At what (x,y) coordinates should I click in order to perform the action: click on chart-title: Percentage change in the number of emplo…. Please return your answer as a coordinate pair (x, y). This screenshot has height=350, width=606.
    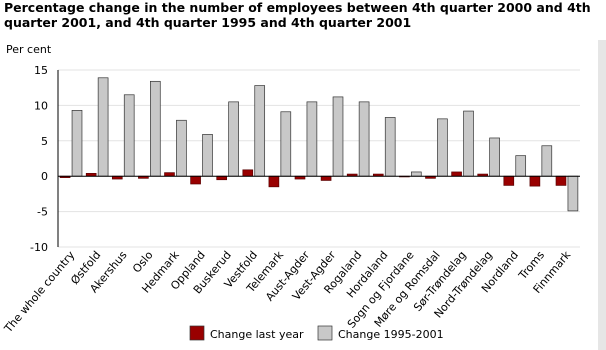
    Looking at the image, I should click on (297, 15).